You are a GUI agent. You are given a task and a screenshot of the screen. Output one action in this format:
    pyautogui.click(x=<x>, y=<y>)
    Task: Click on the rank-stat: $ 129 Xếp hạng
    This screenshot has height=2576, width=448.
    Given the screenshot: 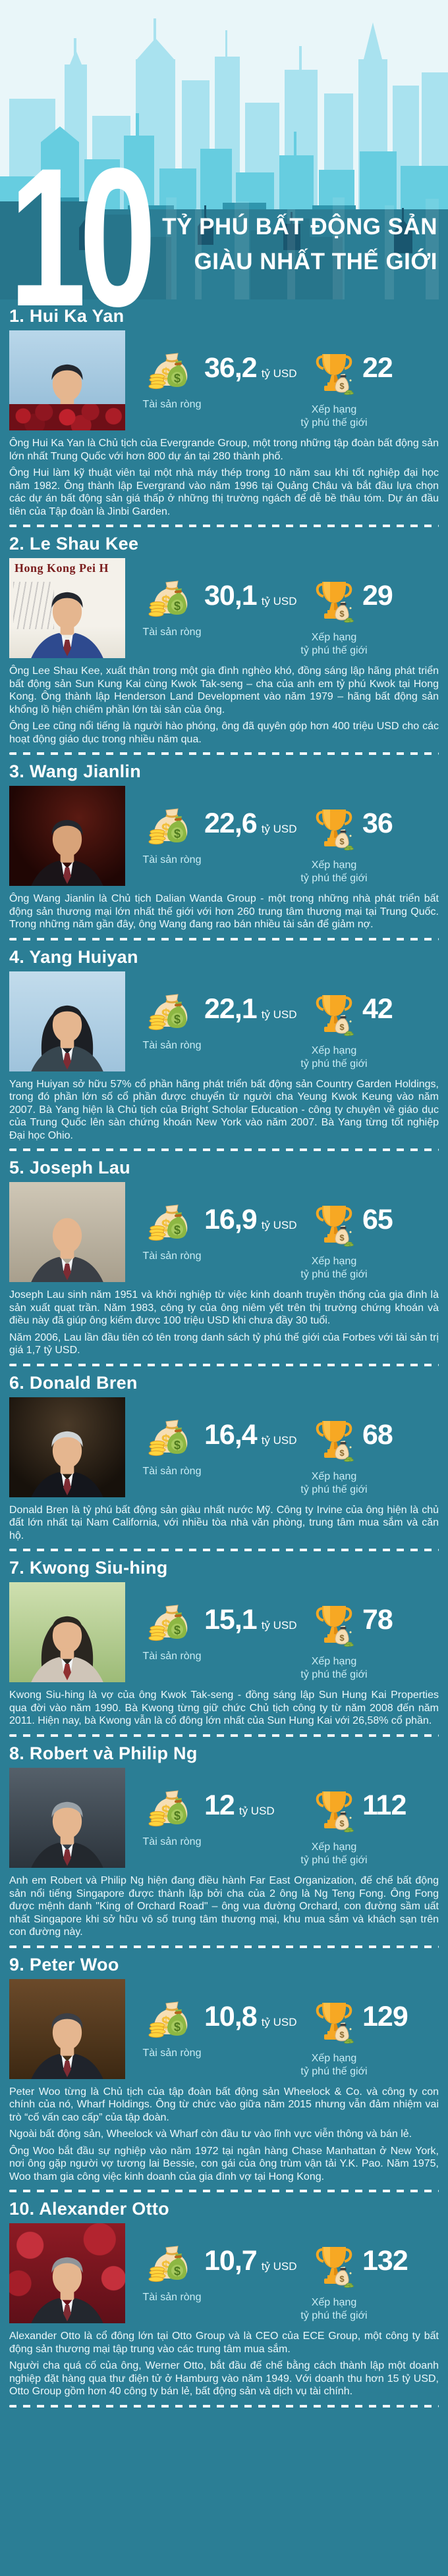 What is the action you would take?
    pyautogui.click(x=354, y=2039)
    